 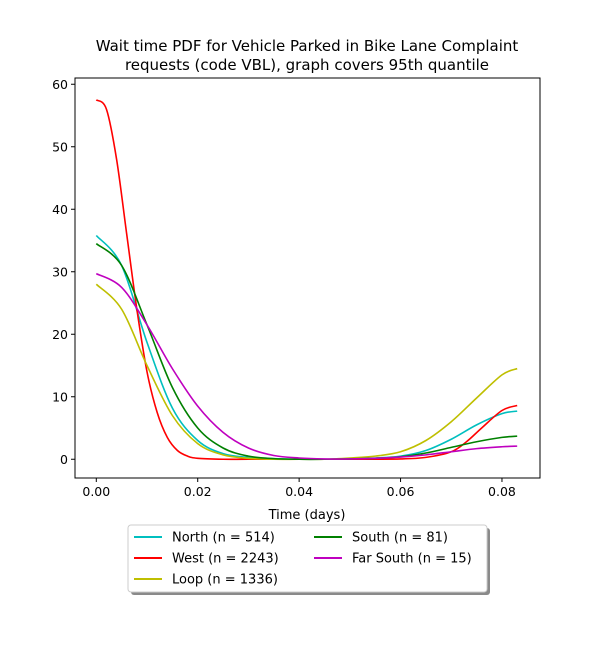 What do you see at coordinates (307, 515) in the screenshot?
I see `x-axis-label: Time (days)` at bounding box center [307, 515].